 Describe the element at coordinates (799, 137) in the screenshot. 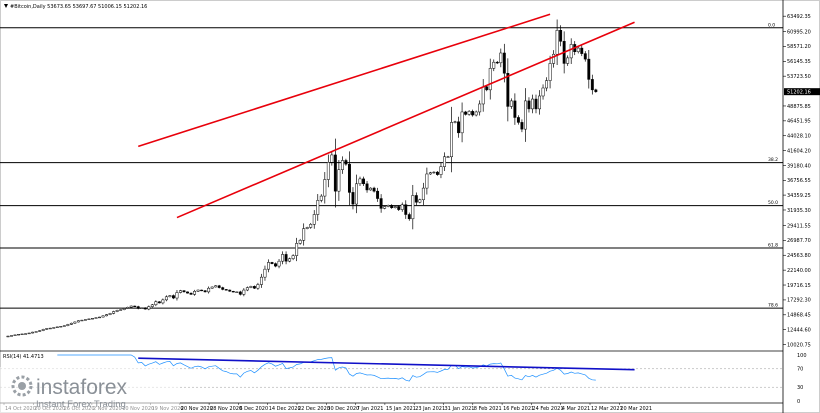

I see `price-tick-label: 44028.10` at that location.